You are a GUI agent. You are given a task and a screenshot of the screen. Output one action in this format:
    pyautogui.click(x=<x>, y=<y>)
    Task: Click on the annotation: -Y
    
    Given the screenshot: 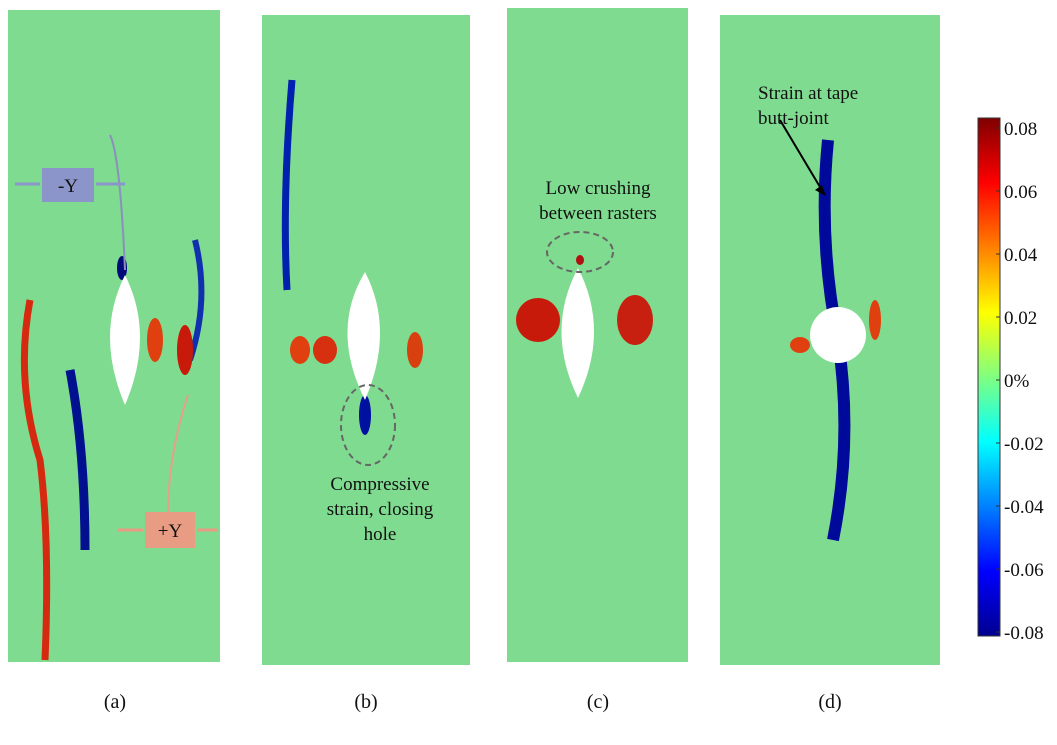 What is the action you would take?
    pyautogui.click(x=68, y=186)
    